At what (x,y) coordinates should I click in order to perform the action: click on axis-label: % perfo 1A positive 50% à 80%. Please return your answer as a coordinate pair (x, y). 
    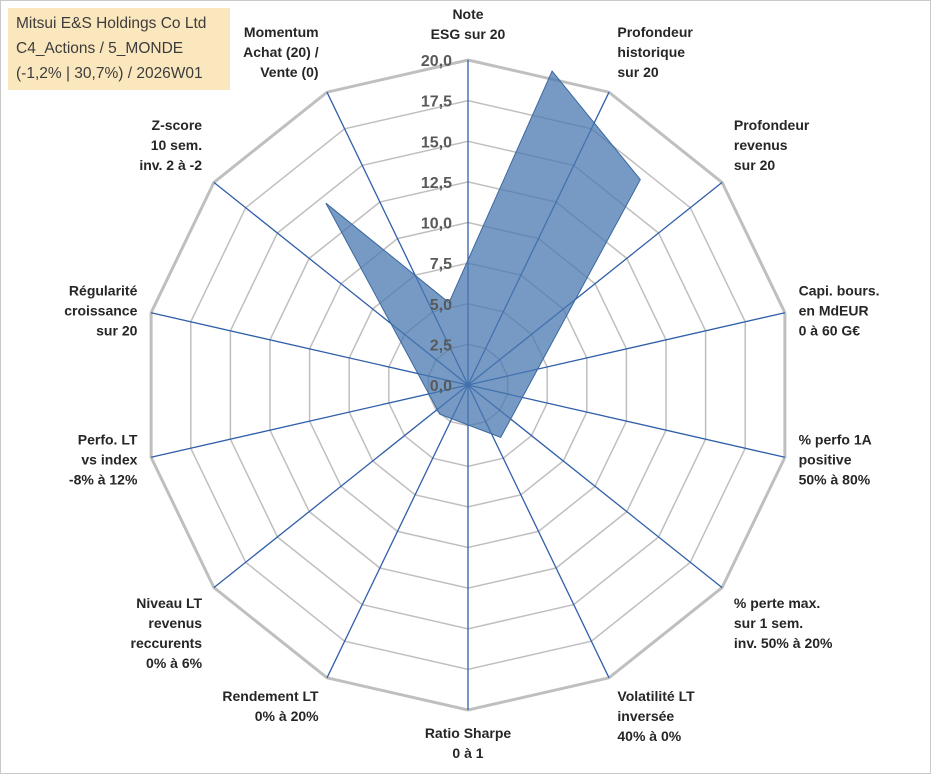
    Looking at the image, I should click on (835, 460).